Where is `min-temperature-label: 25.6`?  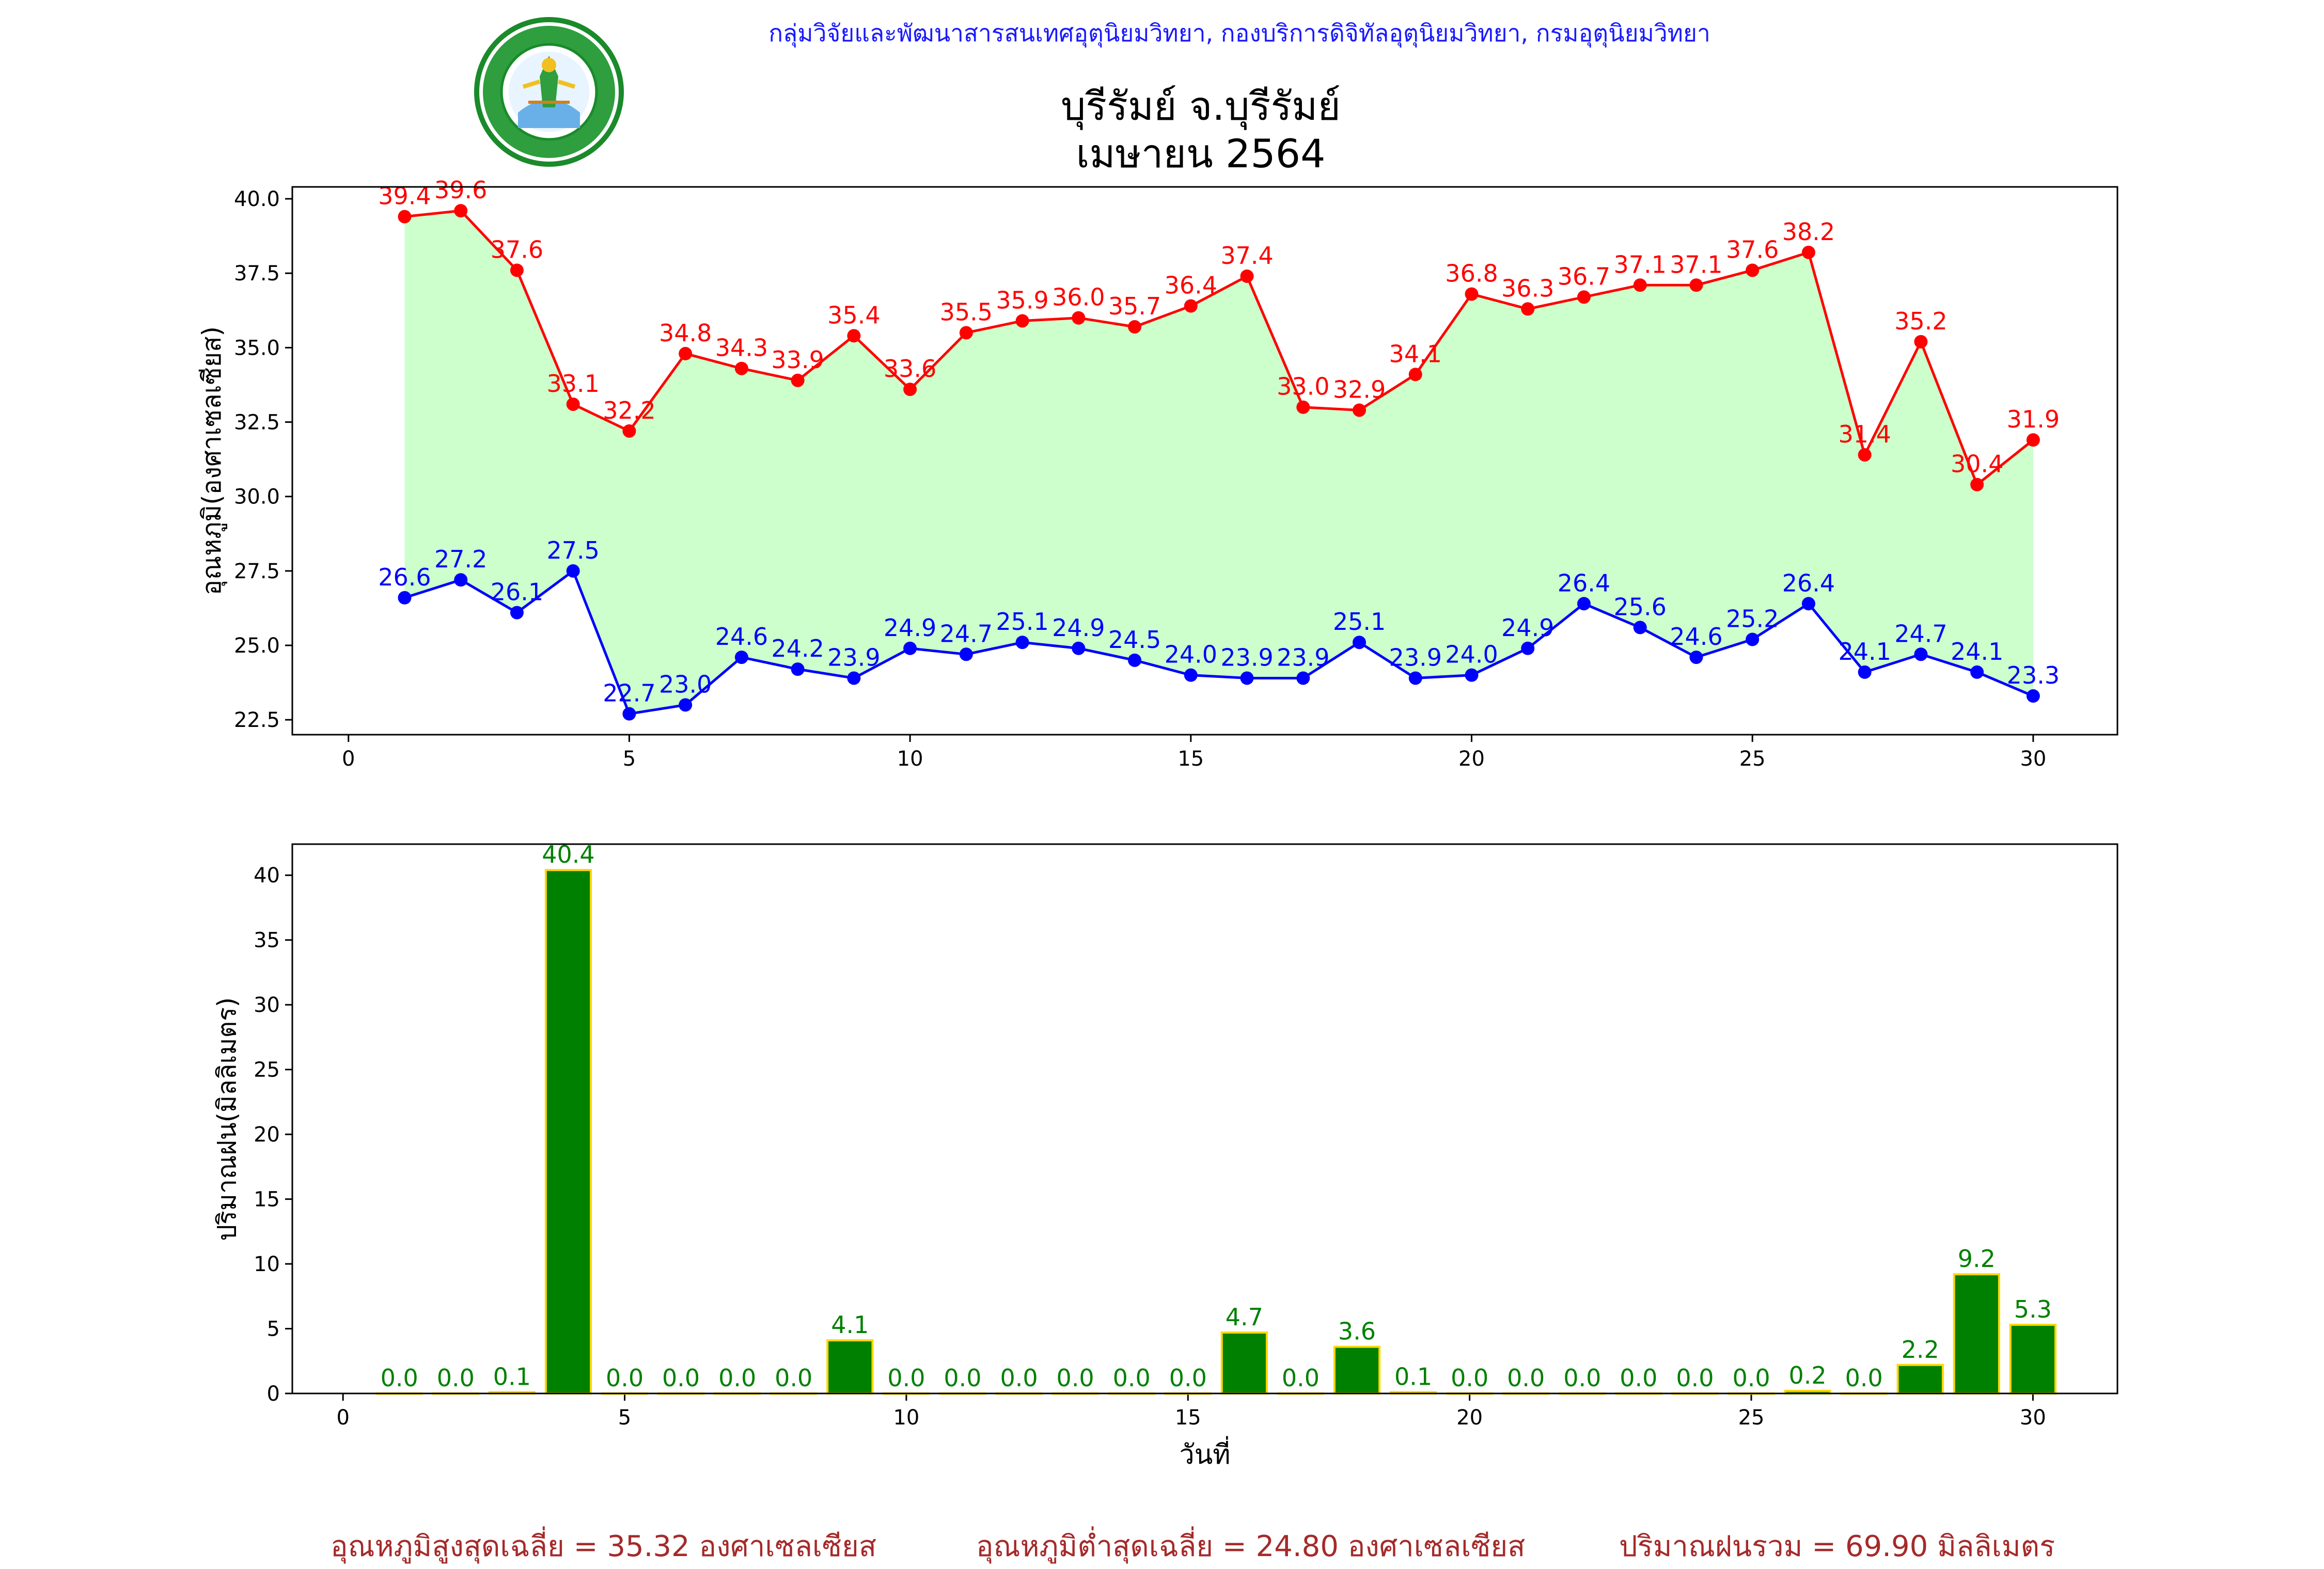
min-temperature-label: 25.6 is located at coordinates (1640, 607).